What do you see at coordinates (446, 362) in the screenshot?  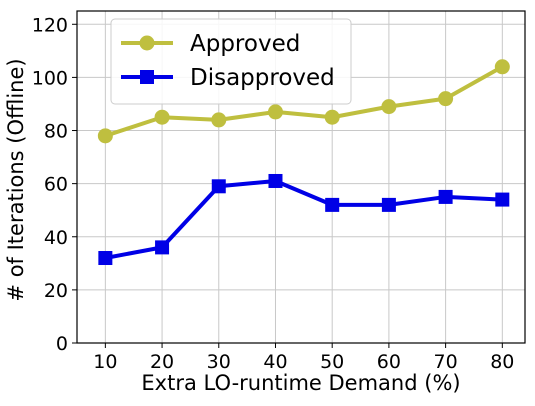 I see `x-tick-label: 70` at bounding box center [446, 362].